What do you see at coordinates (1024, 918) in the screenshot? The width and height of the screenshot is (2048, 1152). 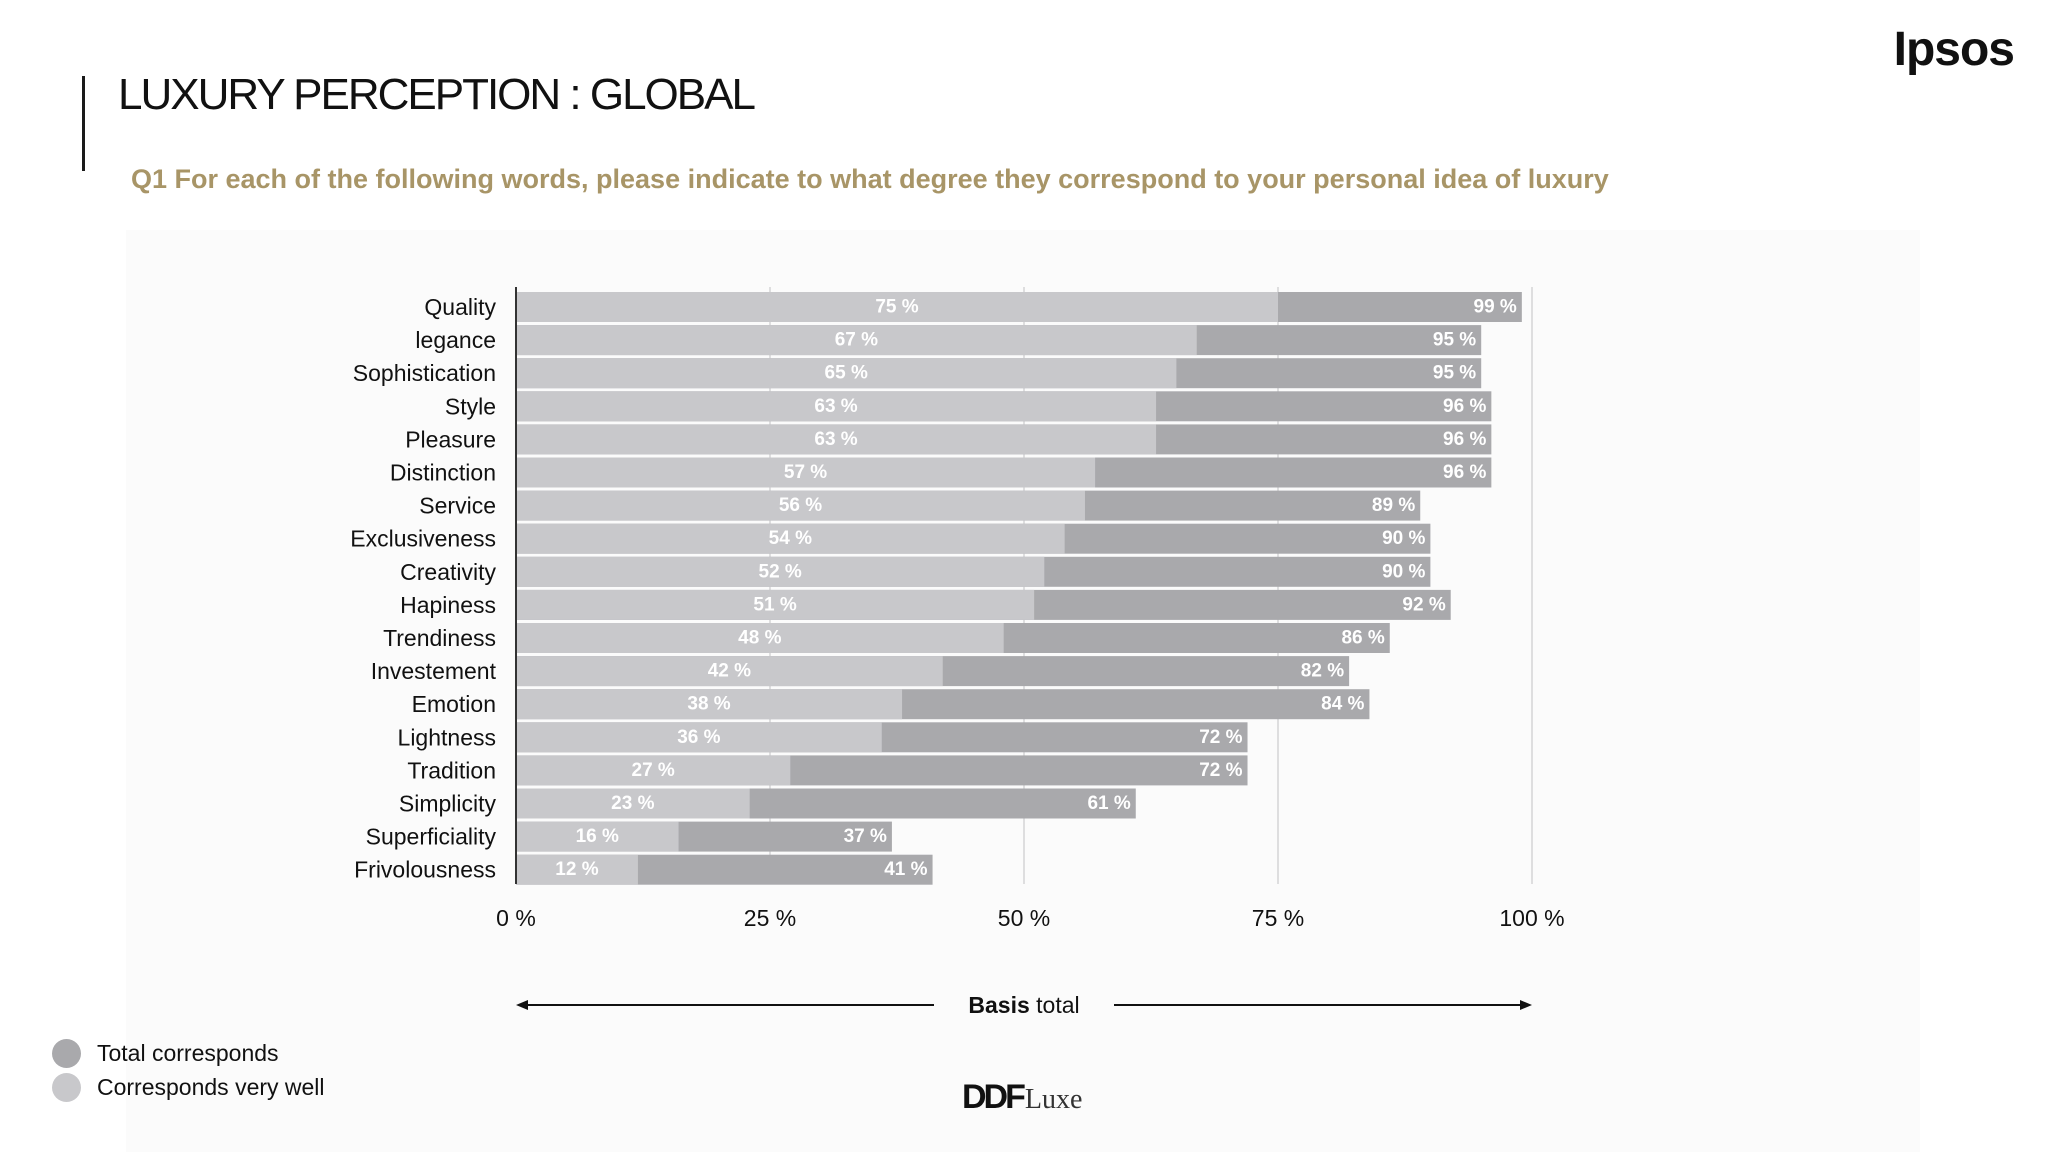 I see `x-tick-label: 50 %` at bounding box center [1024, 918].